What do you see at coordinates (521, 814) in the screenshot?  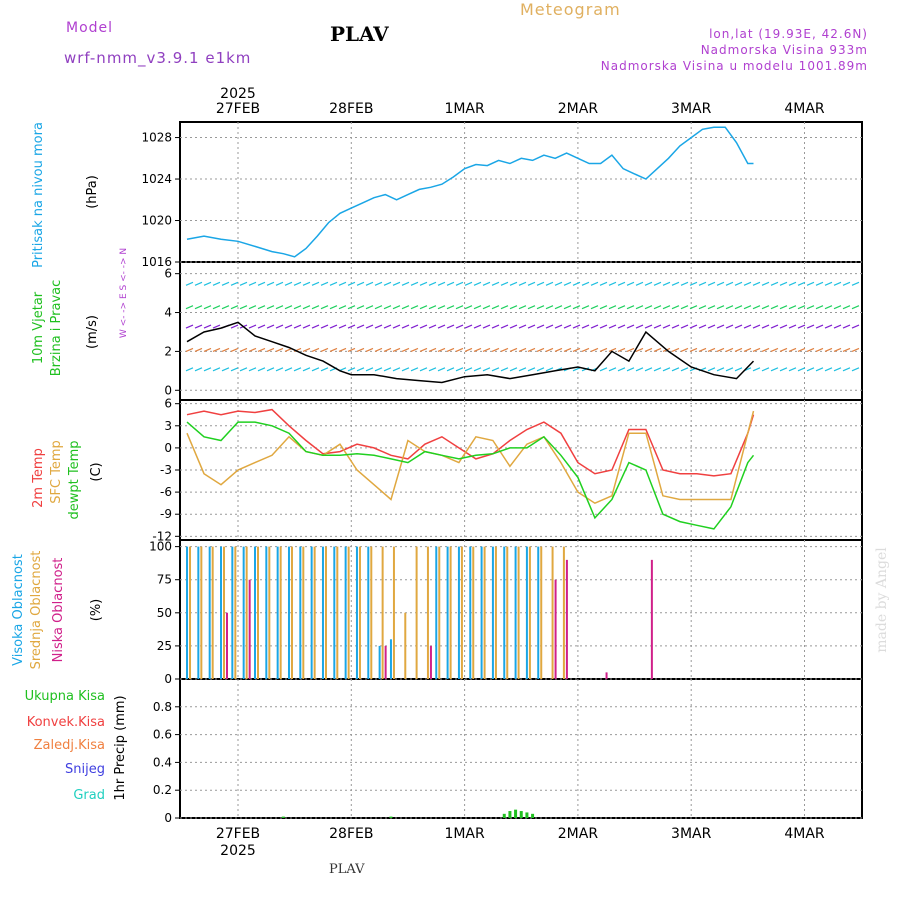 I see `precip-bar` at bounding box center [521, 814].